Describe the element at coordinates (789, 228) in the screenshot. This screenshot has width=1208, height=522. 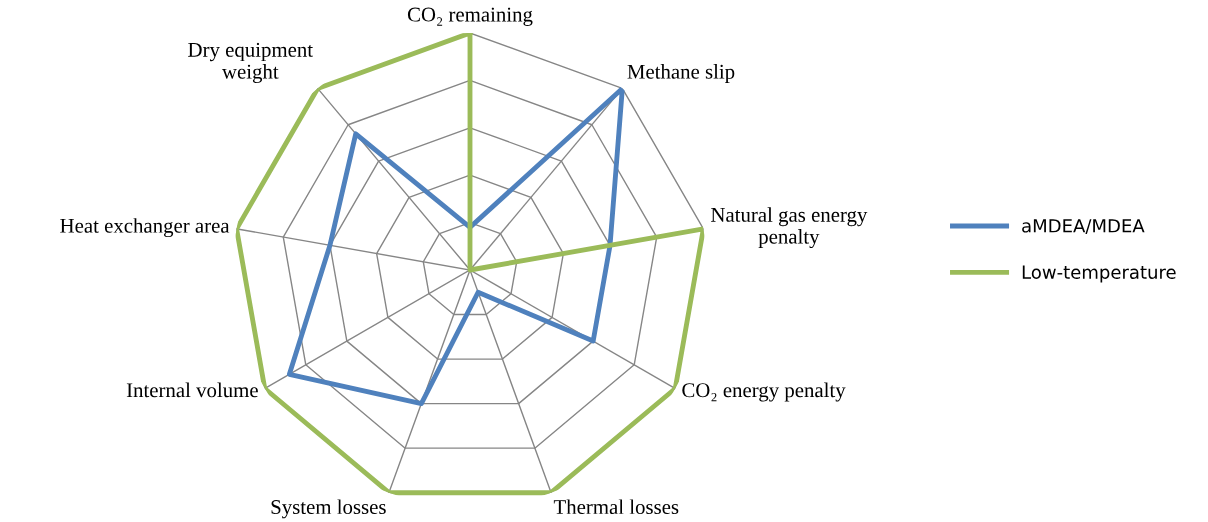
I see `spoke-label: Natural gas energy penalty` at that location.